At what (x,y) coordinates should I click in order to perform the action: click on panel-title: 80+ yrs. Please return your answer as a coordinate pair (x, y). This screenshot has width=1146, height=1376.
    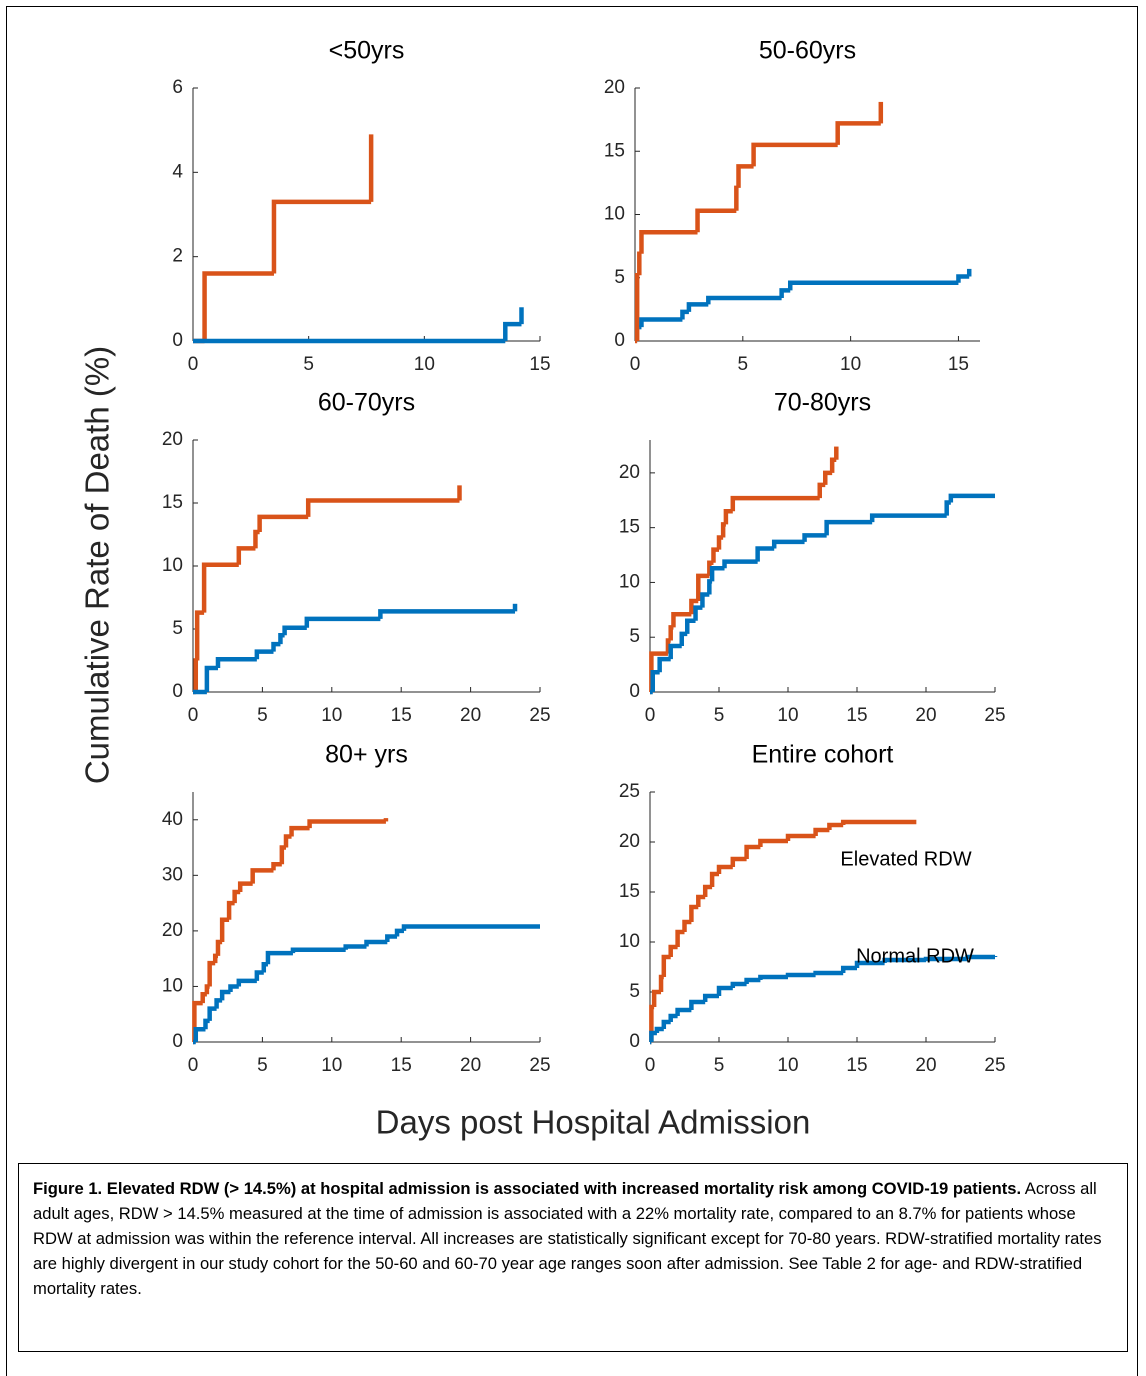
    Looking at the image, I should click on (366, 755).